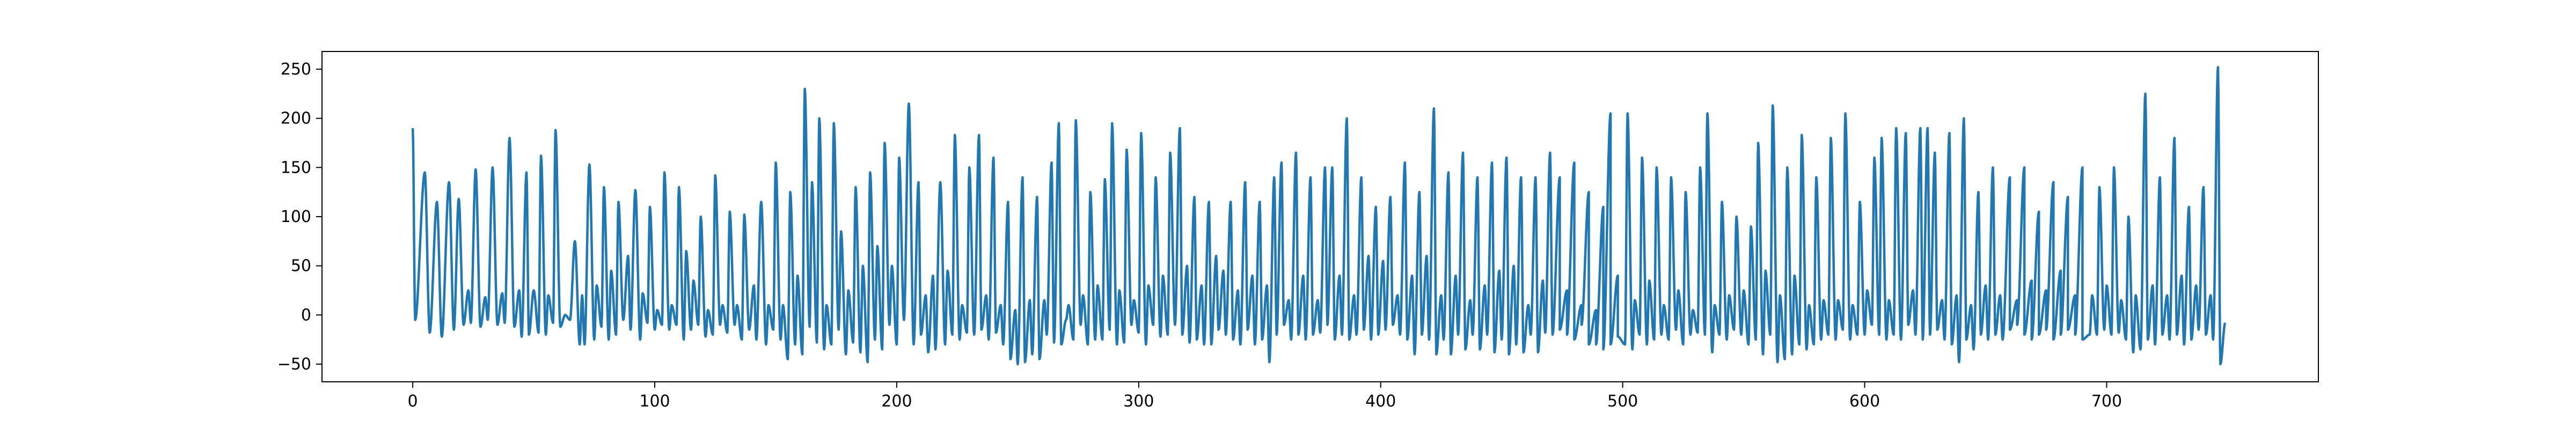 The width and height of the screenshot is (2576, 429). Describe the element at coordinates (2106, 401) in the screenshot. I see `x-tick-label: 700` at that location.